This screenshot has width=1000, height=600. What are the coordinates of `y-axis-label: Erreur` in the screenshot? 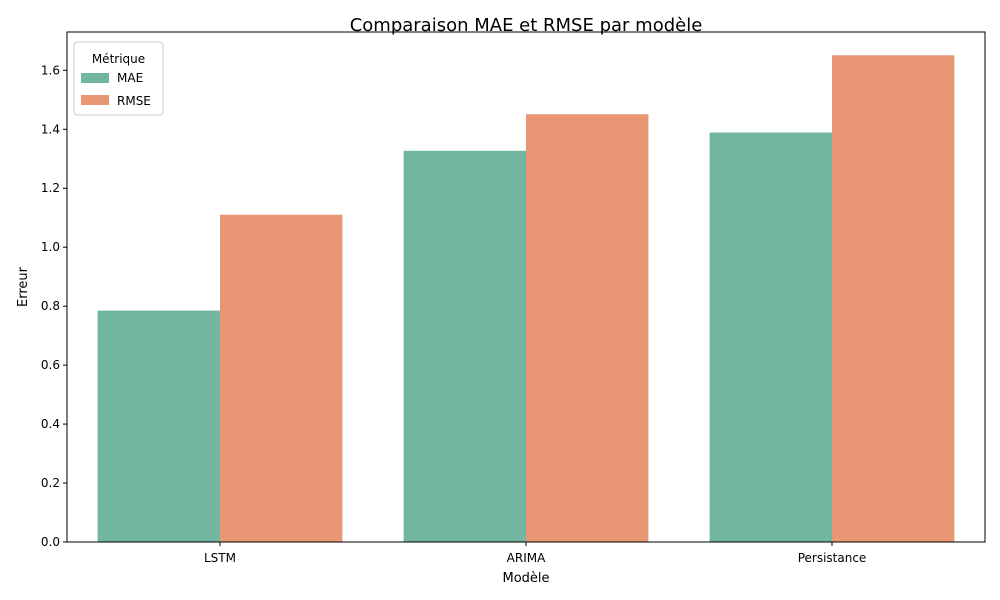 It's located at (23, 286).